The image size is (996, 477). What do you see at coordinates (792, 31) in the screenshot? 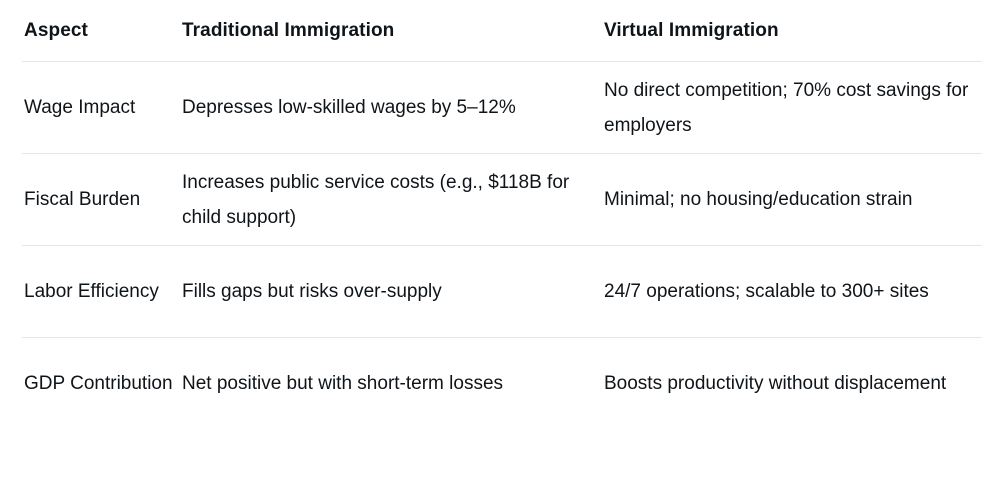
I see `header-virtual-immigration: Virtual Immigration` at bounding box center [792, 31].